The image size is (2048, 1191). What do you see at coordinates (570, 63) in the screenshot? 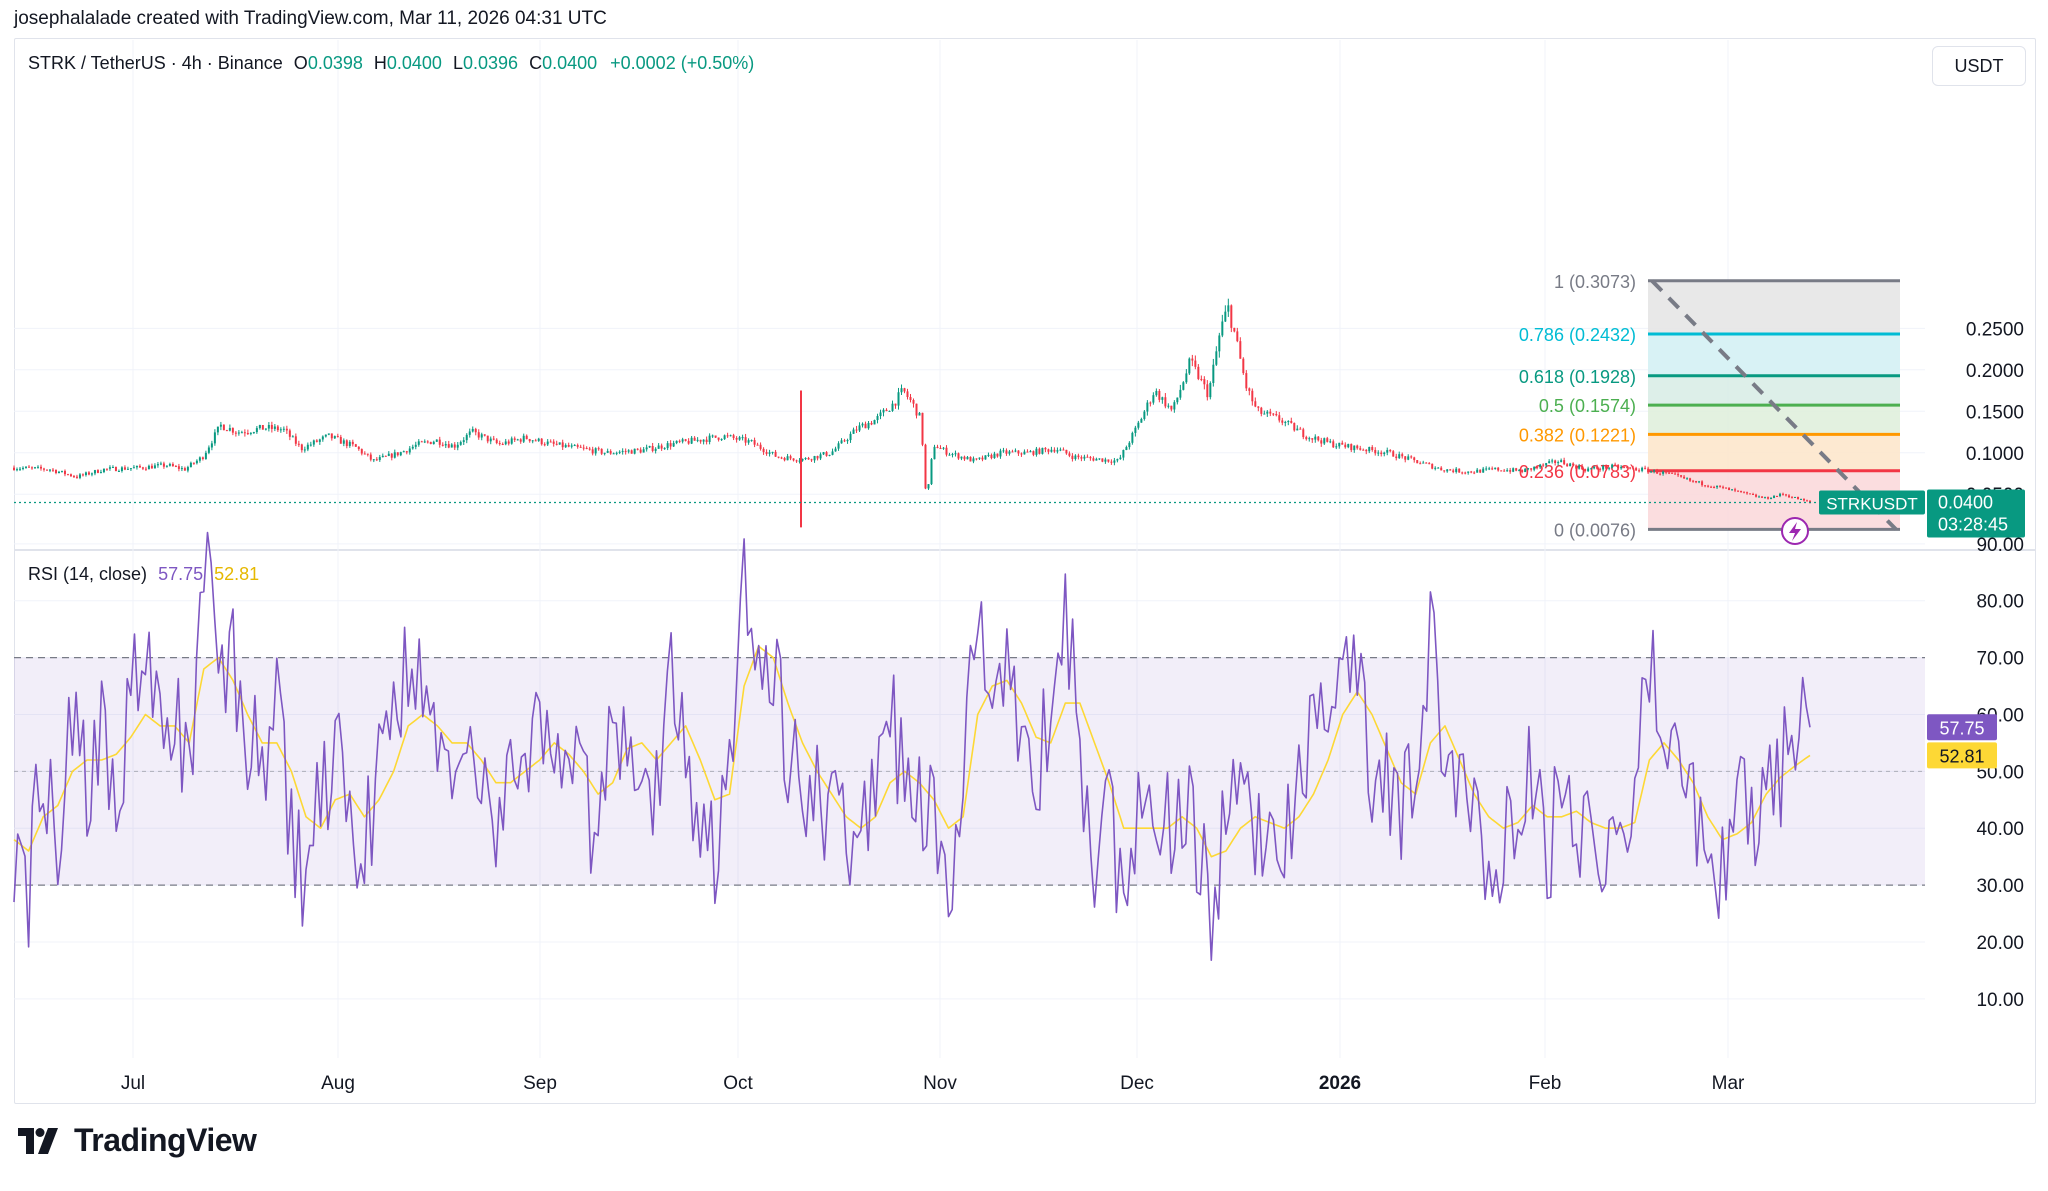
I see `close-value: 0.0400` at bounding box center [570, 63].